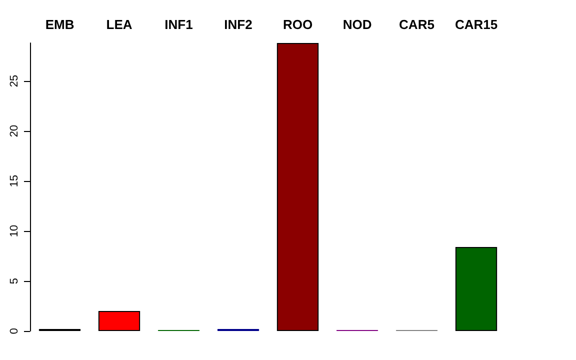 The width and height of the screenshot is (576, 360). I want to click on y-tick-label: 15, so click(14, 181).